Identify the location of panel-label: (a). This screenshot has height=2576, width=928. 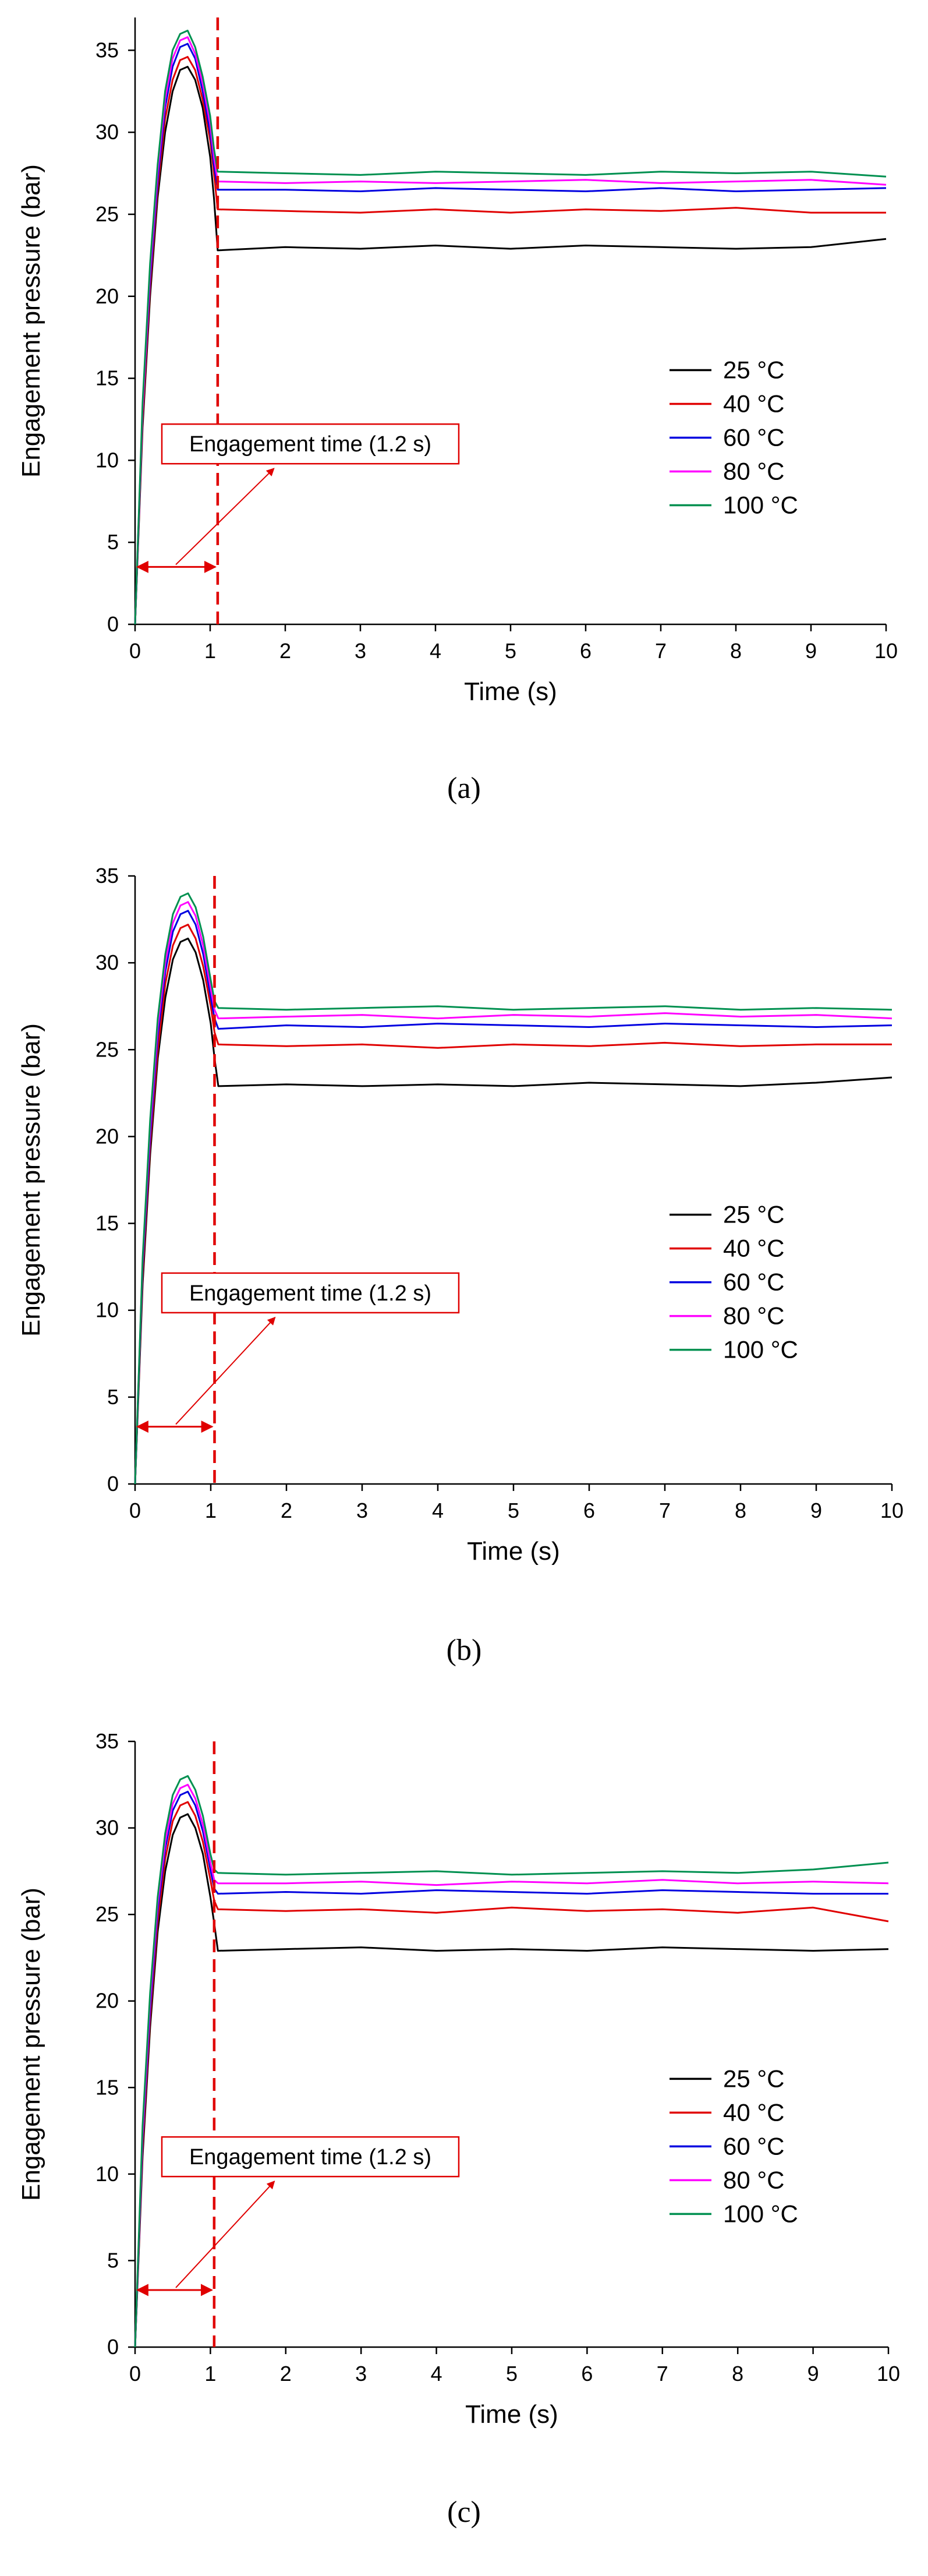
(464, 788).